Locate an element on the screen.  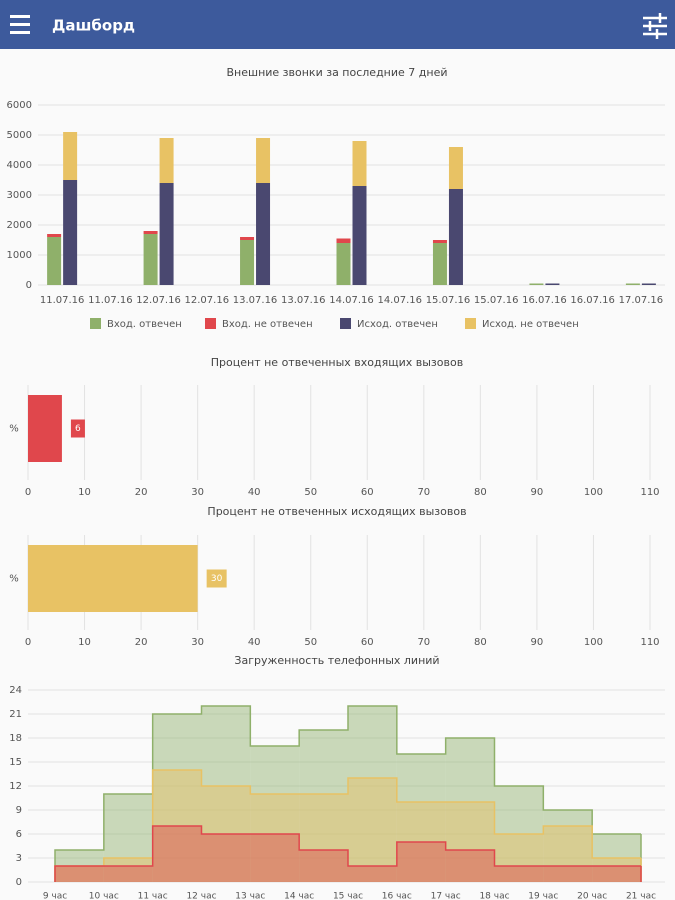
x-tick-label: 19 час is located at coordinates (543, 896).